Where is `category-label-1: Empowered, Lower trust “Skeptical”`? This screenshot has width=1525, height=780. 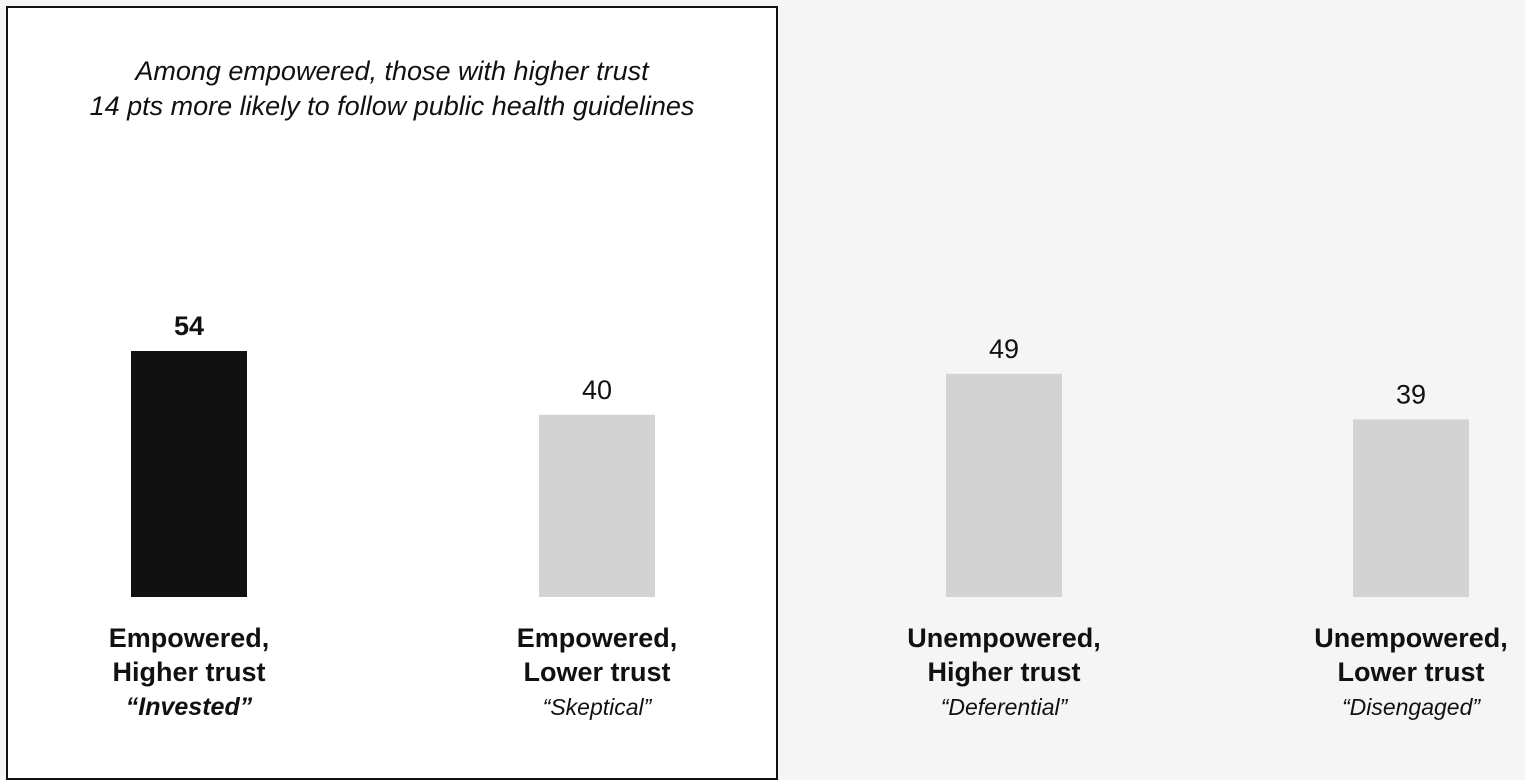
category-label-1: Empowered, Lower trust “Skeptical” is located at coordinates (597, 673).